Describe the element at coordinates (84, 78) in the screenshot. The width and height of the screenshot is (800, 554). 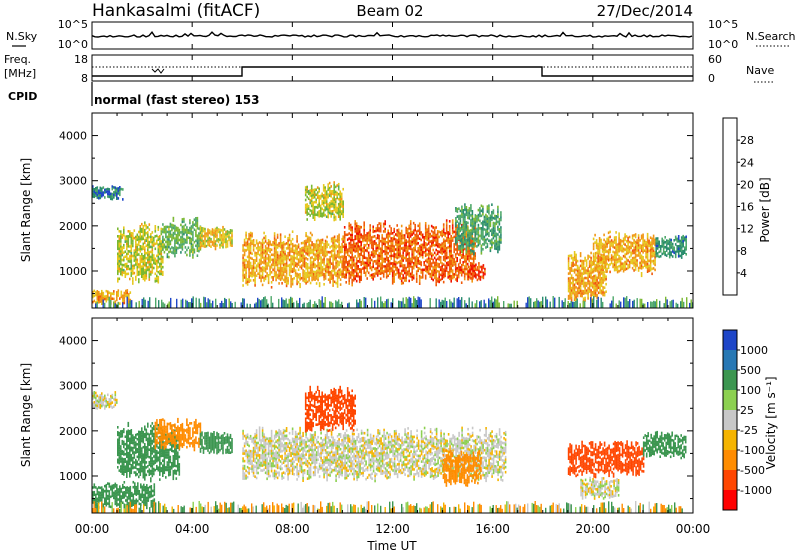
I see `freq-left-tick-bottom: 8` at that location.